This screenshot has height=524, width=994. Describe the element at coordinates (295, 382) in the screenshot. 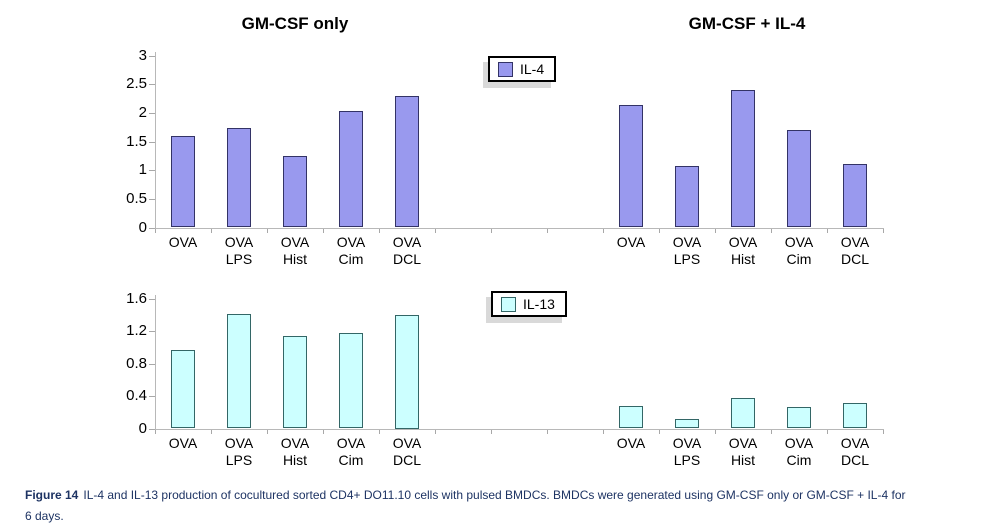

I see `bar-il13-gmcsfgrp-ova-hist` at that location.